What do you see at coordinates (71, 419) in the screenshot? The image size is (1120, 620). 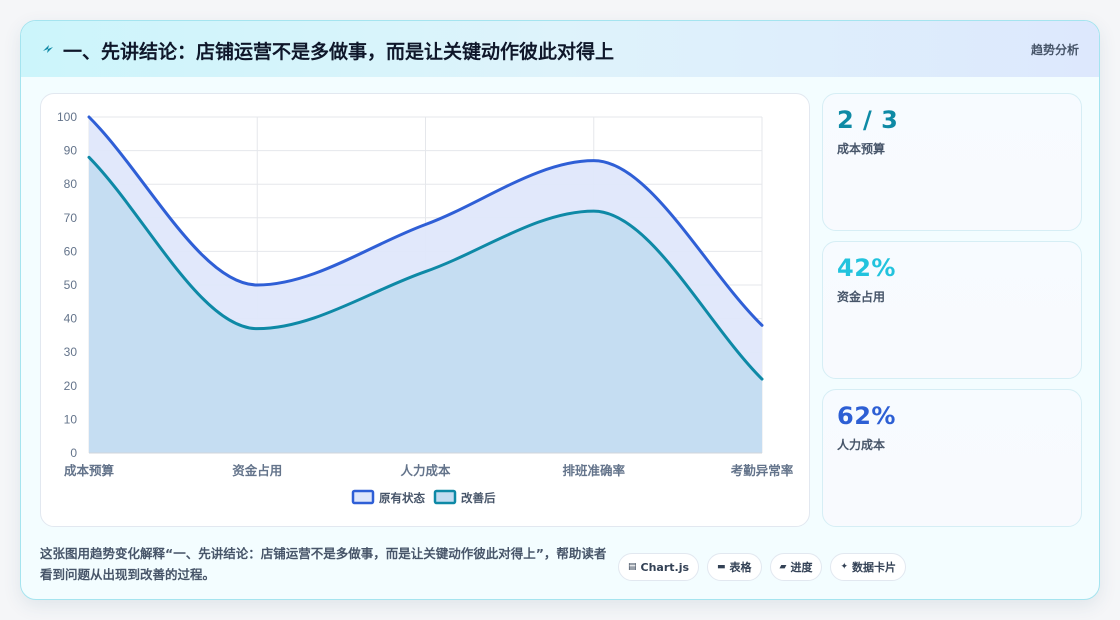 I see `y-tick-label: 10` at bounding box center [71, 419].